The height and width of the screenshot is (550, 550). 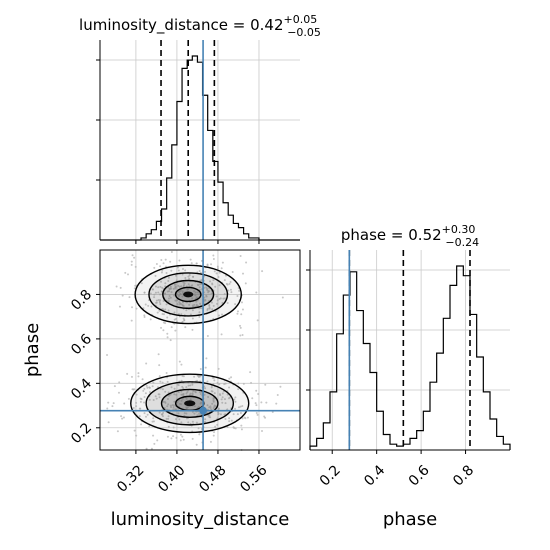 I want to click on x-tick-label: 0.48, so click(x=212, y=478).